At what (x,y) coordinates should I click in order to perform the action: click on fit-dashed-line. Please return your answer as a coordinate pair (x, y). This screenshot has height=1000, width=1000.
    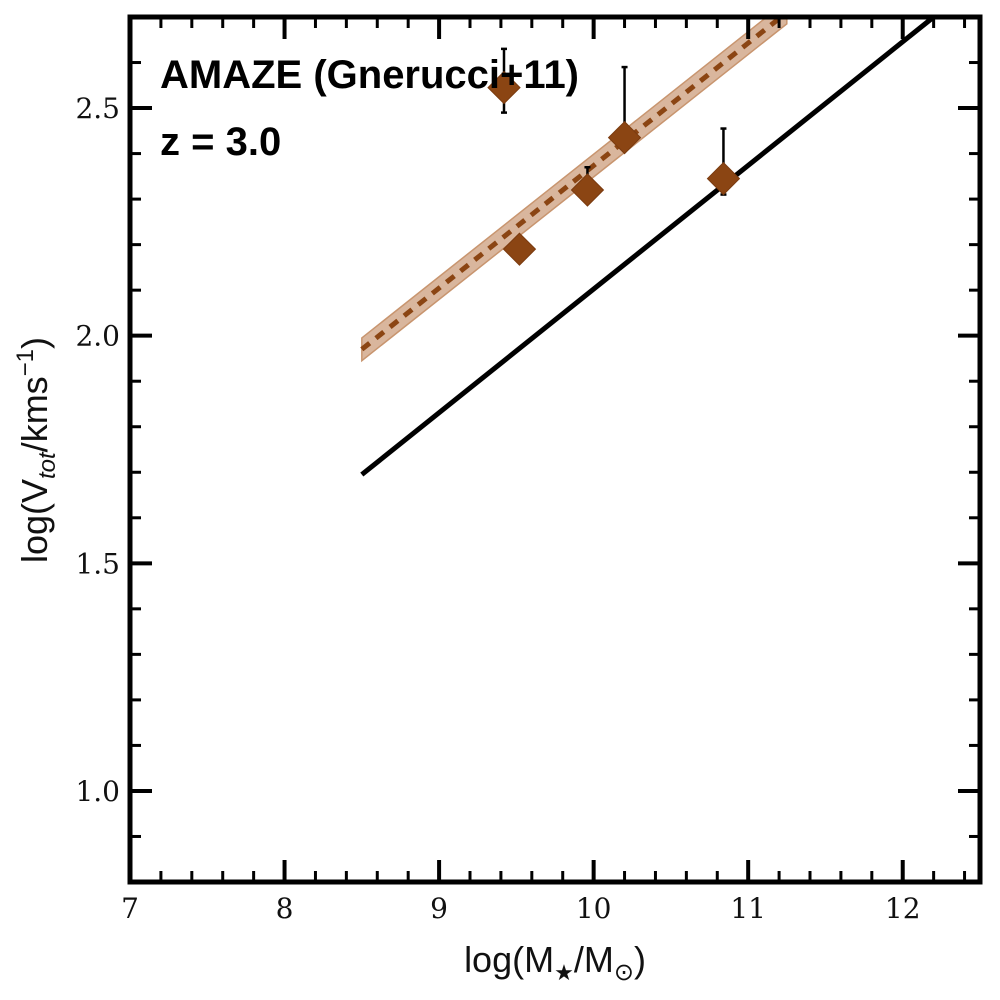
    Looking at the image, I should click on (573, 184).